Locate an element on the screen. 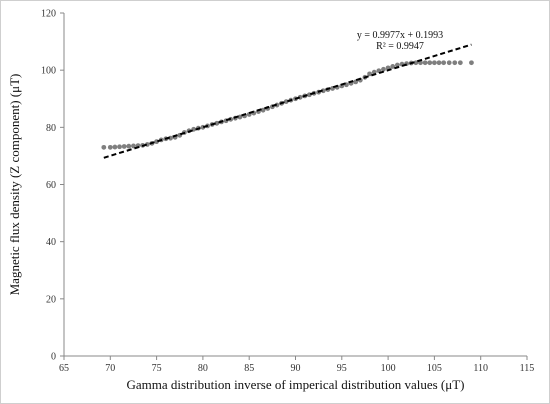 The height and width of the screenshot is (404, 550). x-tick-labels: 65 70 75 80 85 90 95 100 105 110 115 is located at coordinates (296, 365).